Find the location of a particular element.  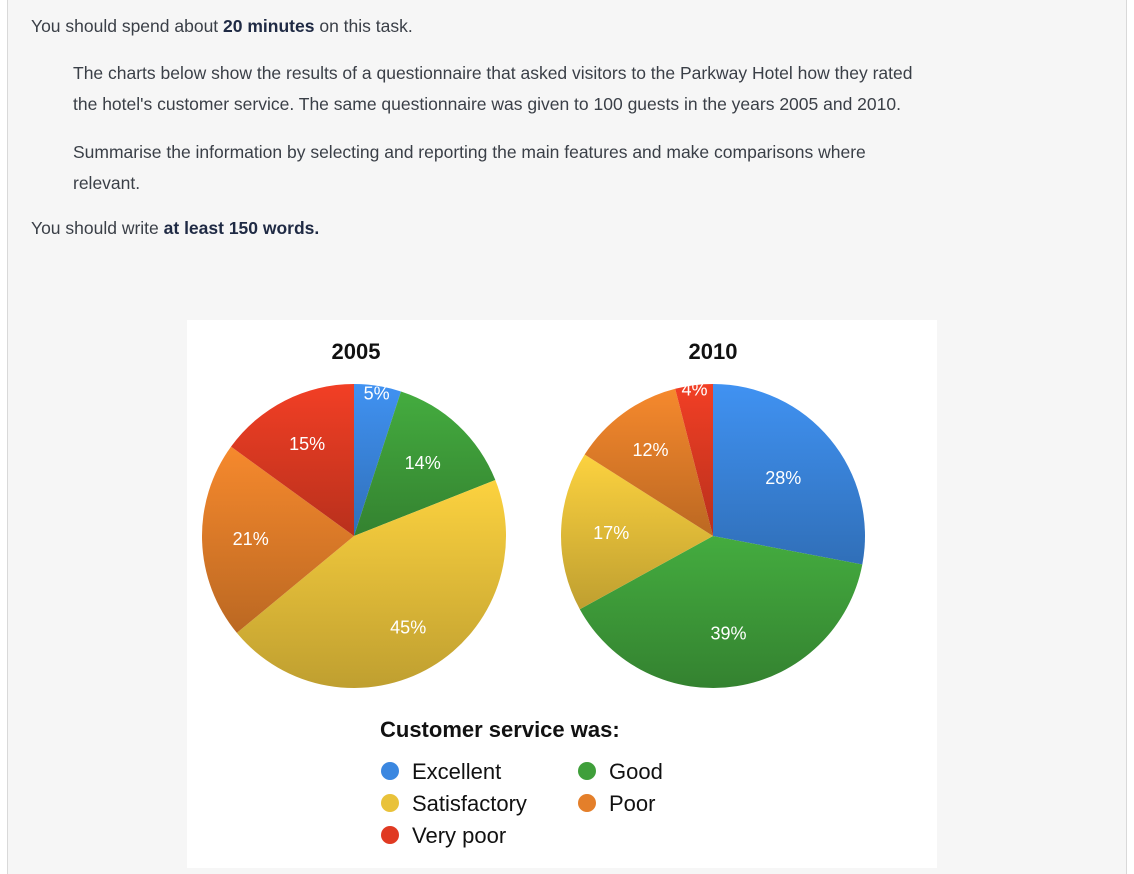

pie-slice-good-2005 is located at coordinates (425, 463).